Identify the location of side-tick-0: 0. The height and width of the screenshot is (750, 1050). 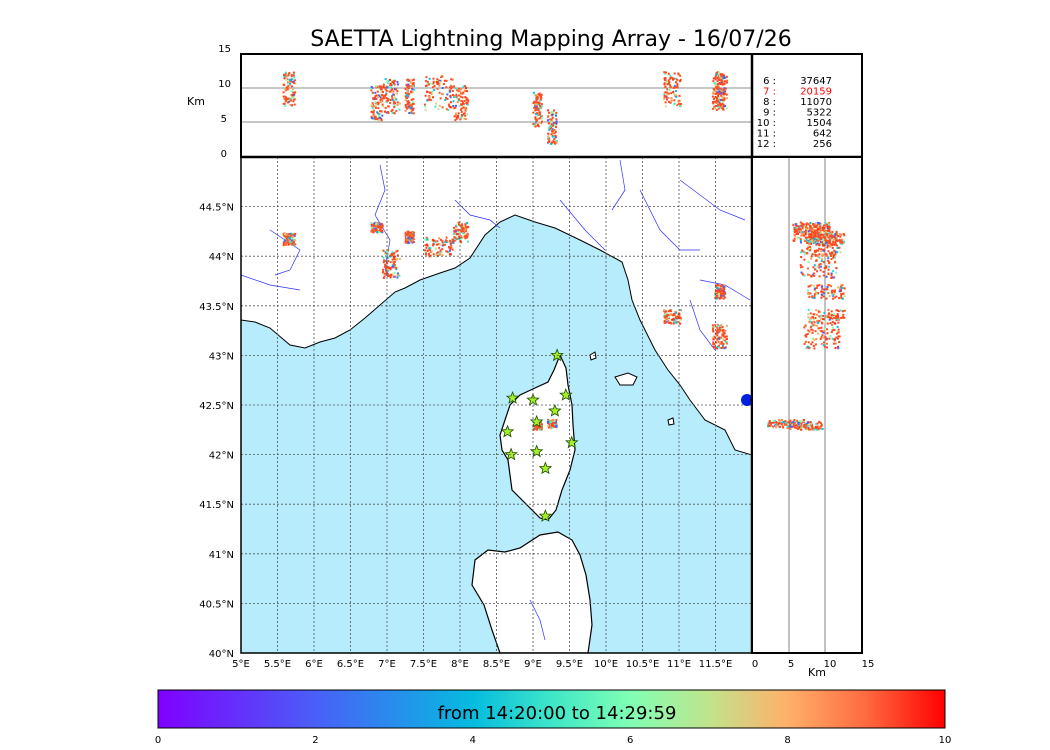
(755, 664).